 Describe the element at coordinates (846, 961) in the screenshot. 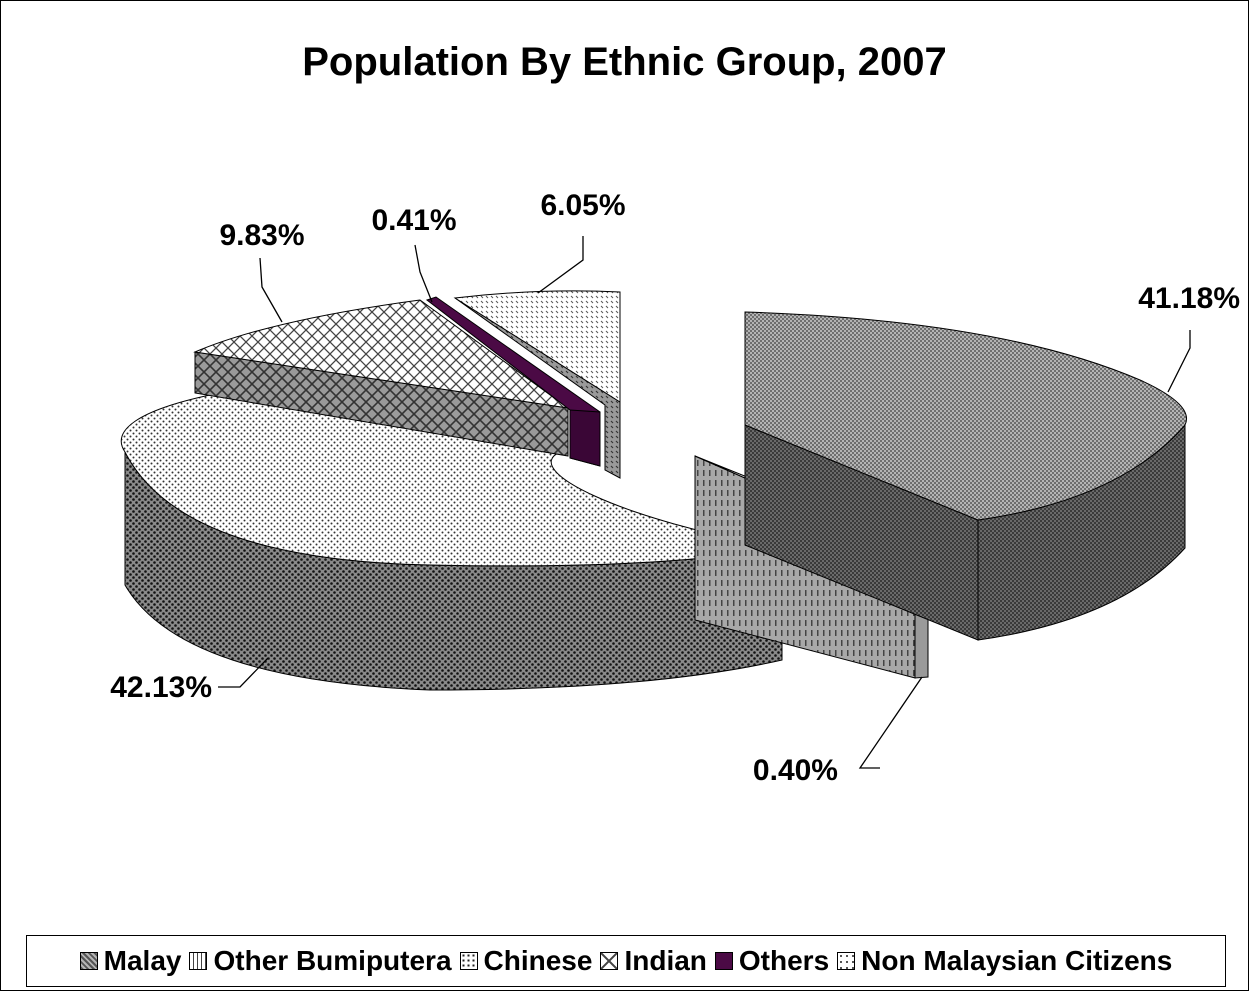

I see `legend-swatch-non-malaysian-citizens` at that location.